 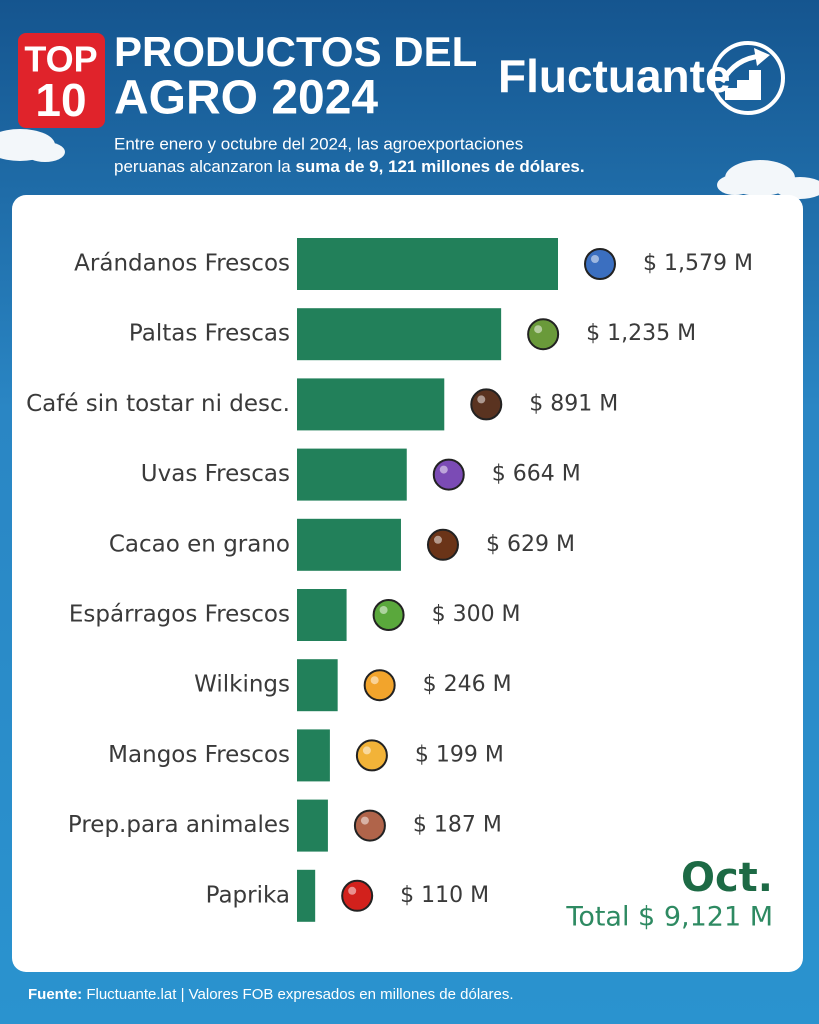 What do you see at coordinates (614, 76) in the screenshot?
I see `brand: Fluctuante` at bounding box center [614, 76].